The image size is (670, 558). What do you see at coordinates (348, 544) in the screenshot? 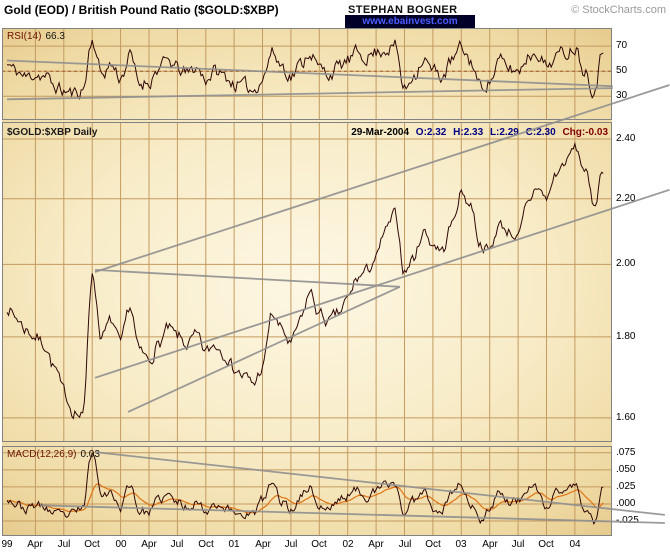
I see `x-axis-label: 02` at bounding box center [348, 544].